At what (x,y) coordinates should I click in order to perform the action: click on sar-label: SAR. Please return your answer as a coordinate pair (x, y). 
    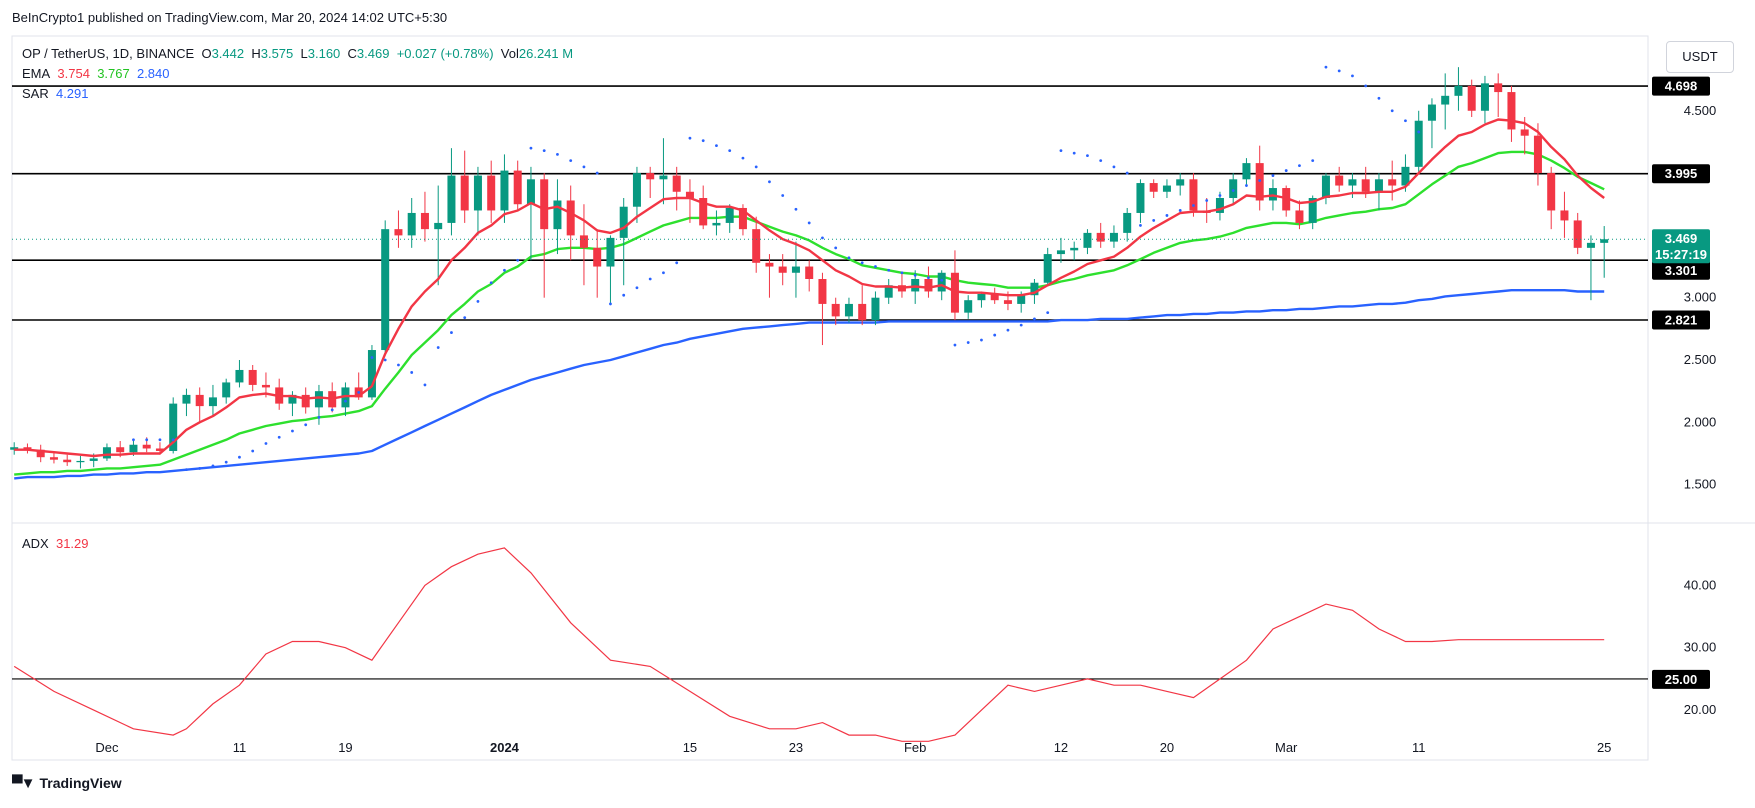
    Looking at the image, I should click on (35, 93).